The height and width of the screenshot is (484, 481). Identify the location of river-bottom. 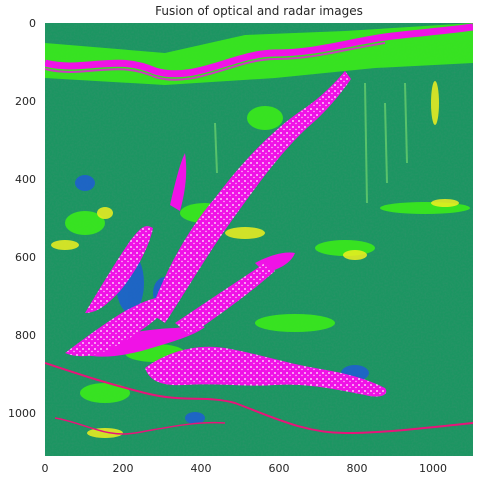
(259, 398).